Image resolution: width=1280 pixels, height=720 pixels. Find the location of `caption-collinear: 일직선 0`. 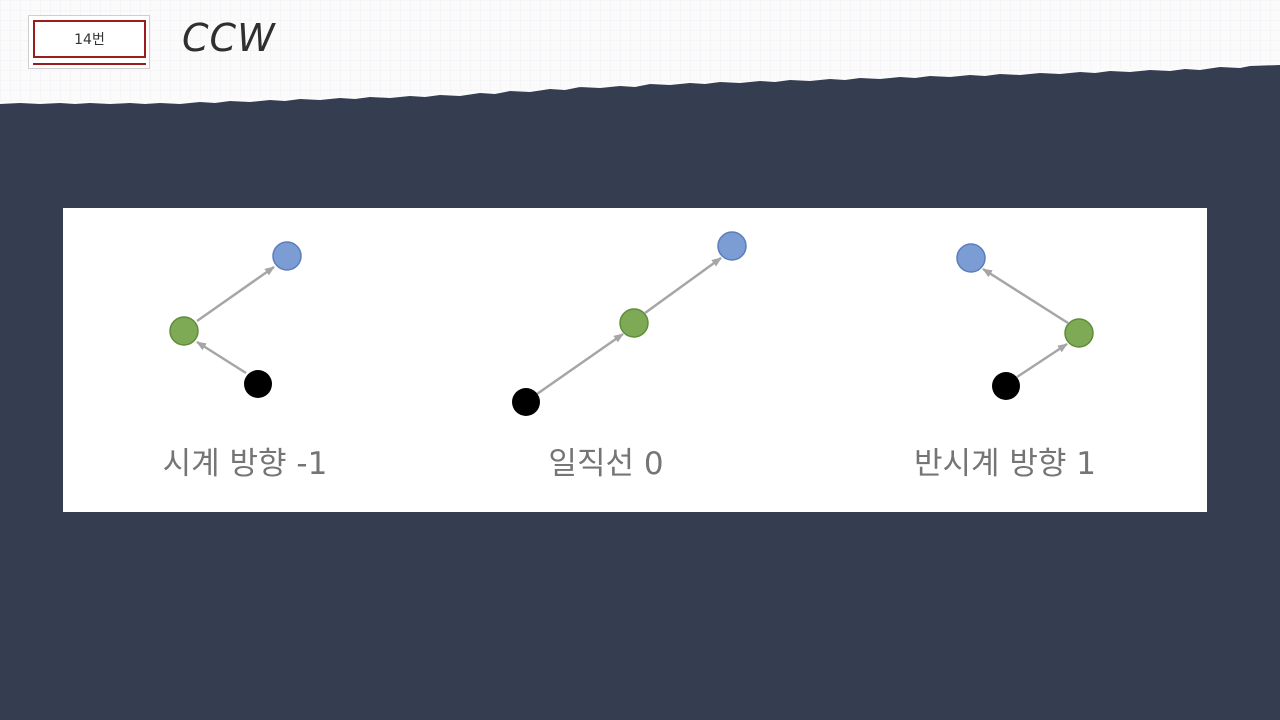

caption-collinear: 일직선 0 is located at coordinates (606, 464).